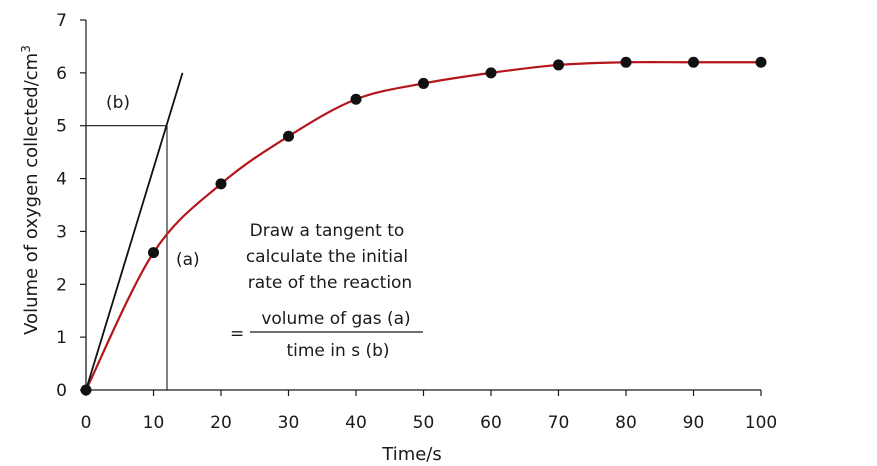 This screenshot has height=466, width=877. What do you see at coordinates (429, 411) in the screenshot?
I see `x-ticks: 0 10 20 30 40 50 60 70 80 90 100` at bounding box center [429, 411].